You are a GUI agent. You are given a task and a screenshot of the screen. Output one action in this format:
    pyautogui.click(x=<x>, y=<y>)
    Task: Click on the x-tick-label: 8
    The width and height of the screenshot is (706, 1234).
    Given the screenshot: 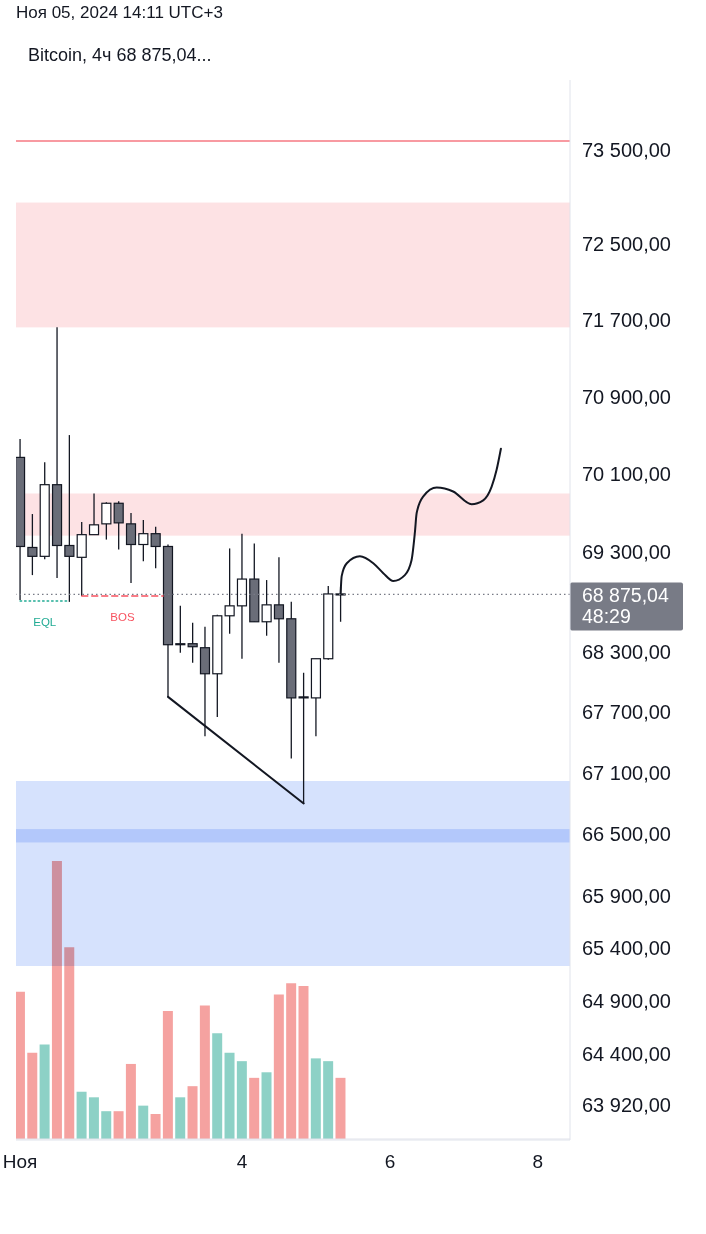 What is the action you would take?
    pyautogui.click(x=538, y=1162)
    